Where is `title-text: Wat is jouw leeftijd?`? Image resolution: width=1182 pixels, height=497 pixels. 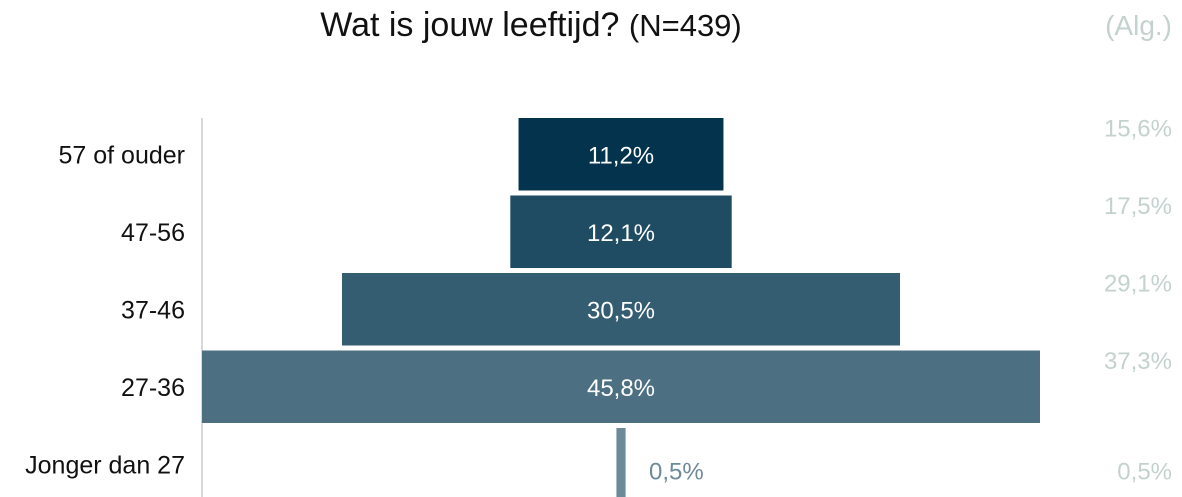
title-text: Wat is jouw leeftijd? is located at coordinates (470, 25).